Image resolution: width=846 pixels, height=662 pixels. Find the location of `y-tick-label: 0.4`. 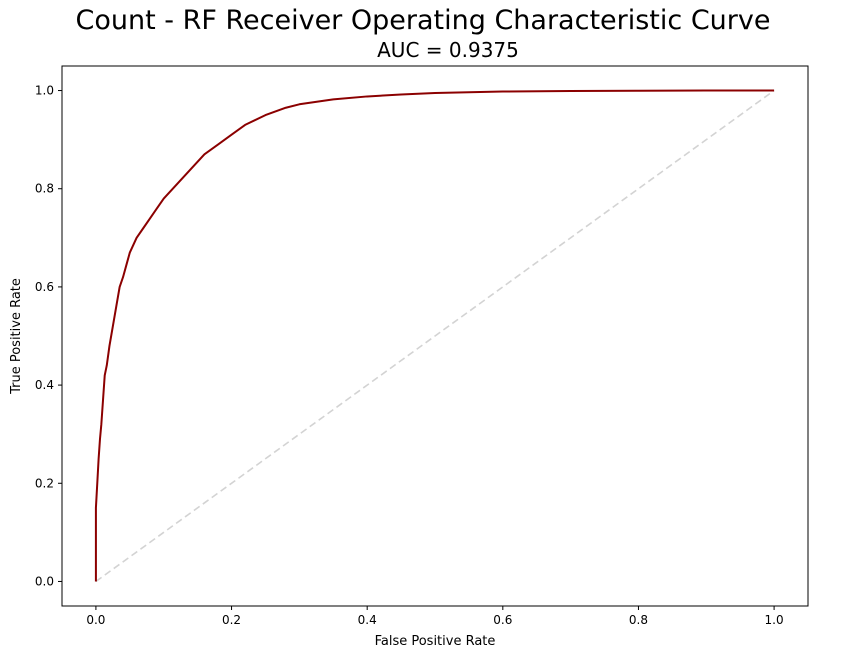

y-tick-label: 0.4 is located at coordinates (44, 385).